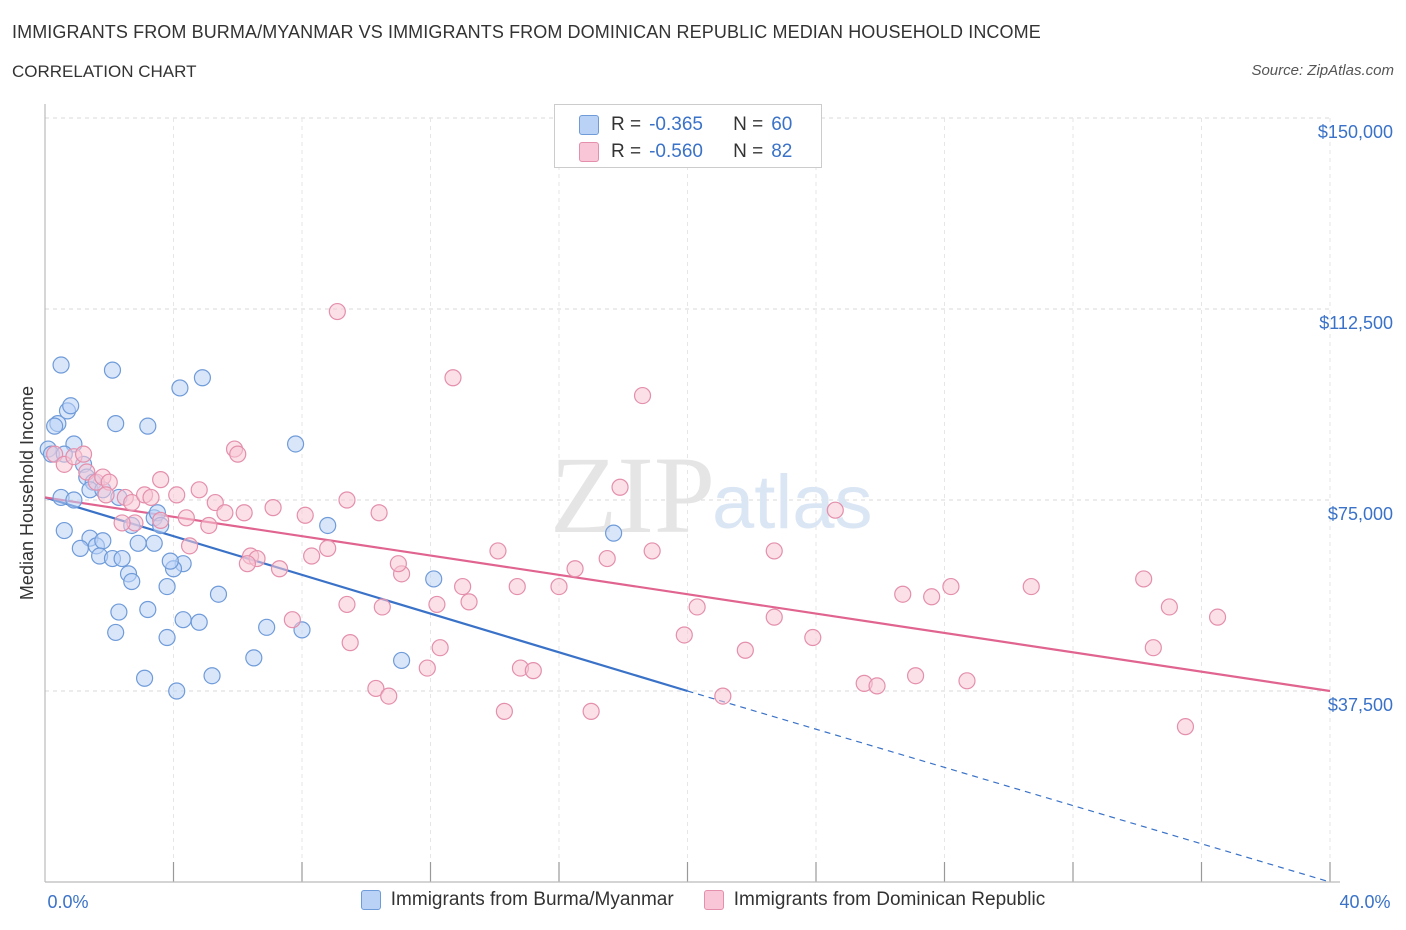 This screenshot has width=1406, height=930. I want to click on series-legend-label: Immigrants from Burma/Myanmar, so click(532, 899).